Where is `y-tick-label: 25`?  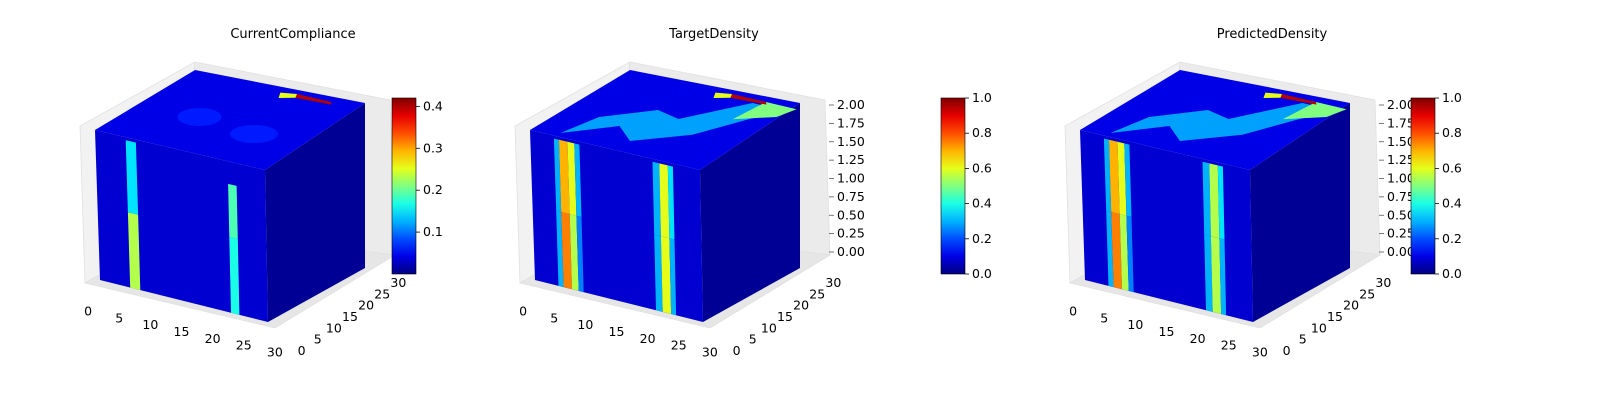 y-tick-label: 25 is located at coordinates (1367, 293).